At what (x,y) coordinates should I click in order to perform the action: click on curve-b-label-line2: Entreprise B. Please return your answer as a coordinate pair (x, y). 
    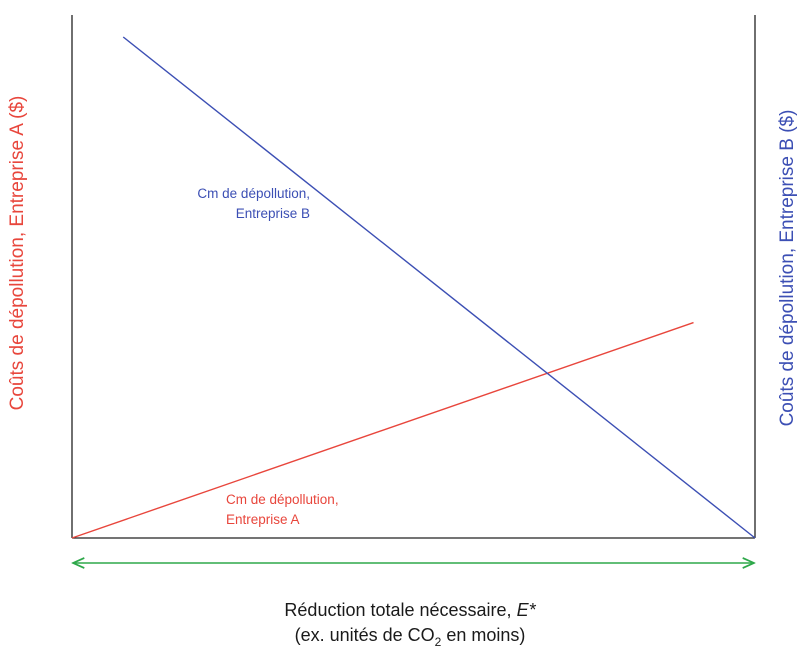
    Looking at the image, I should click on (273, 213).